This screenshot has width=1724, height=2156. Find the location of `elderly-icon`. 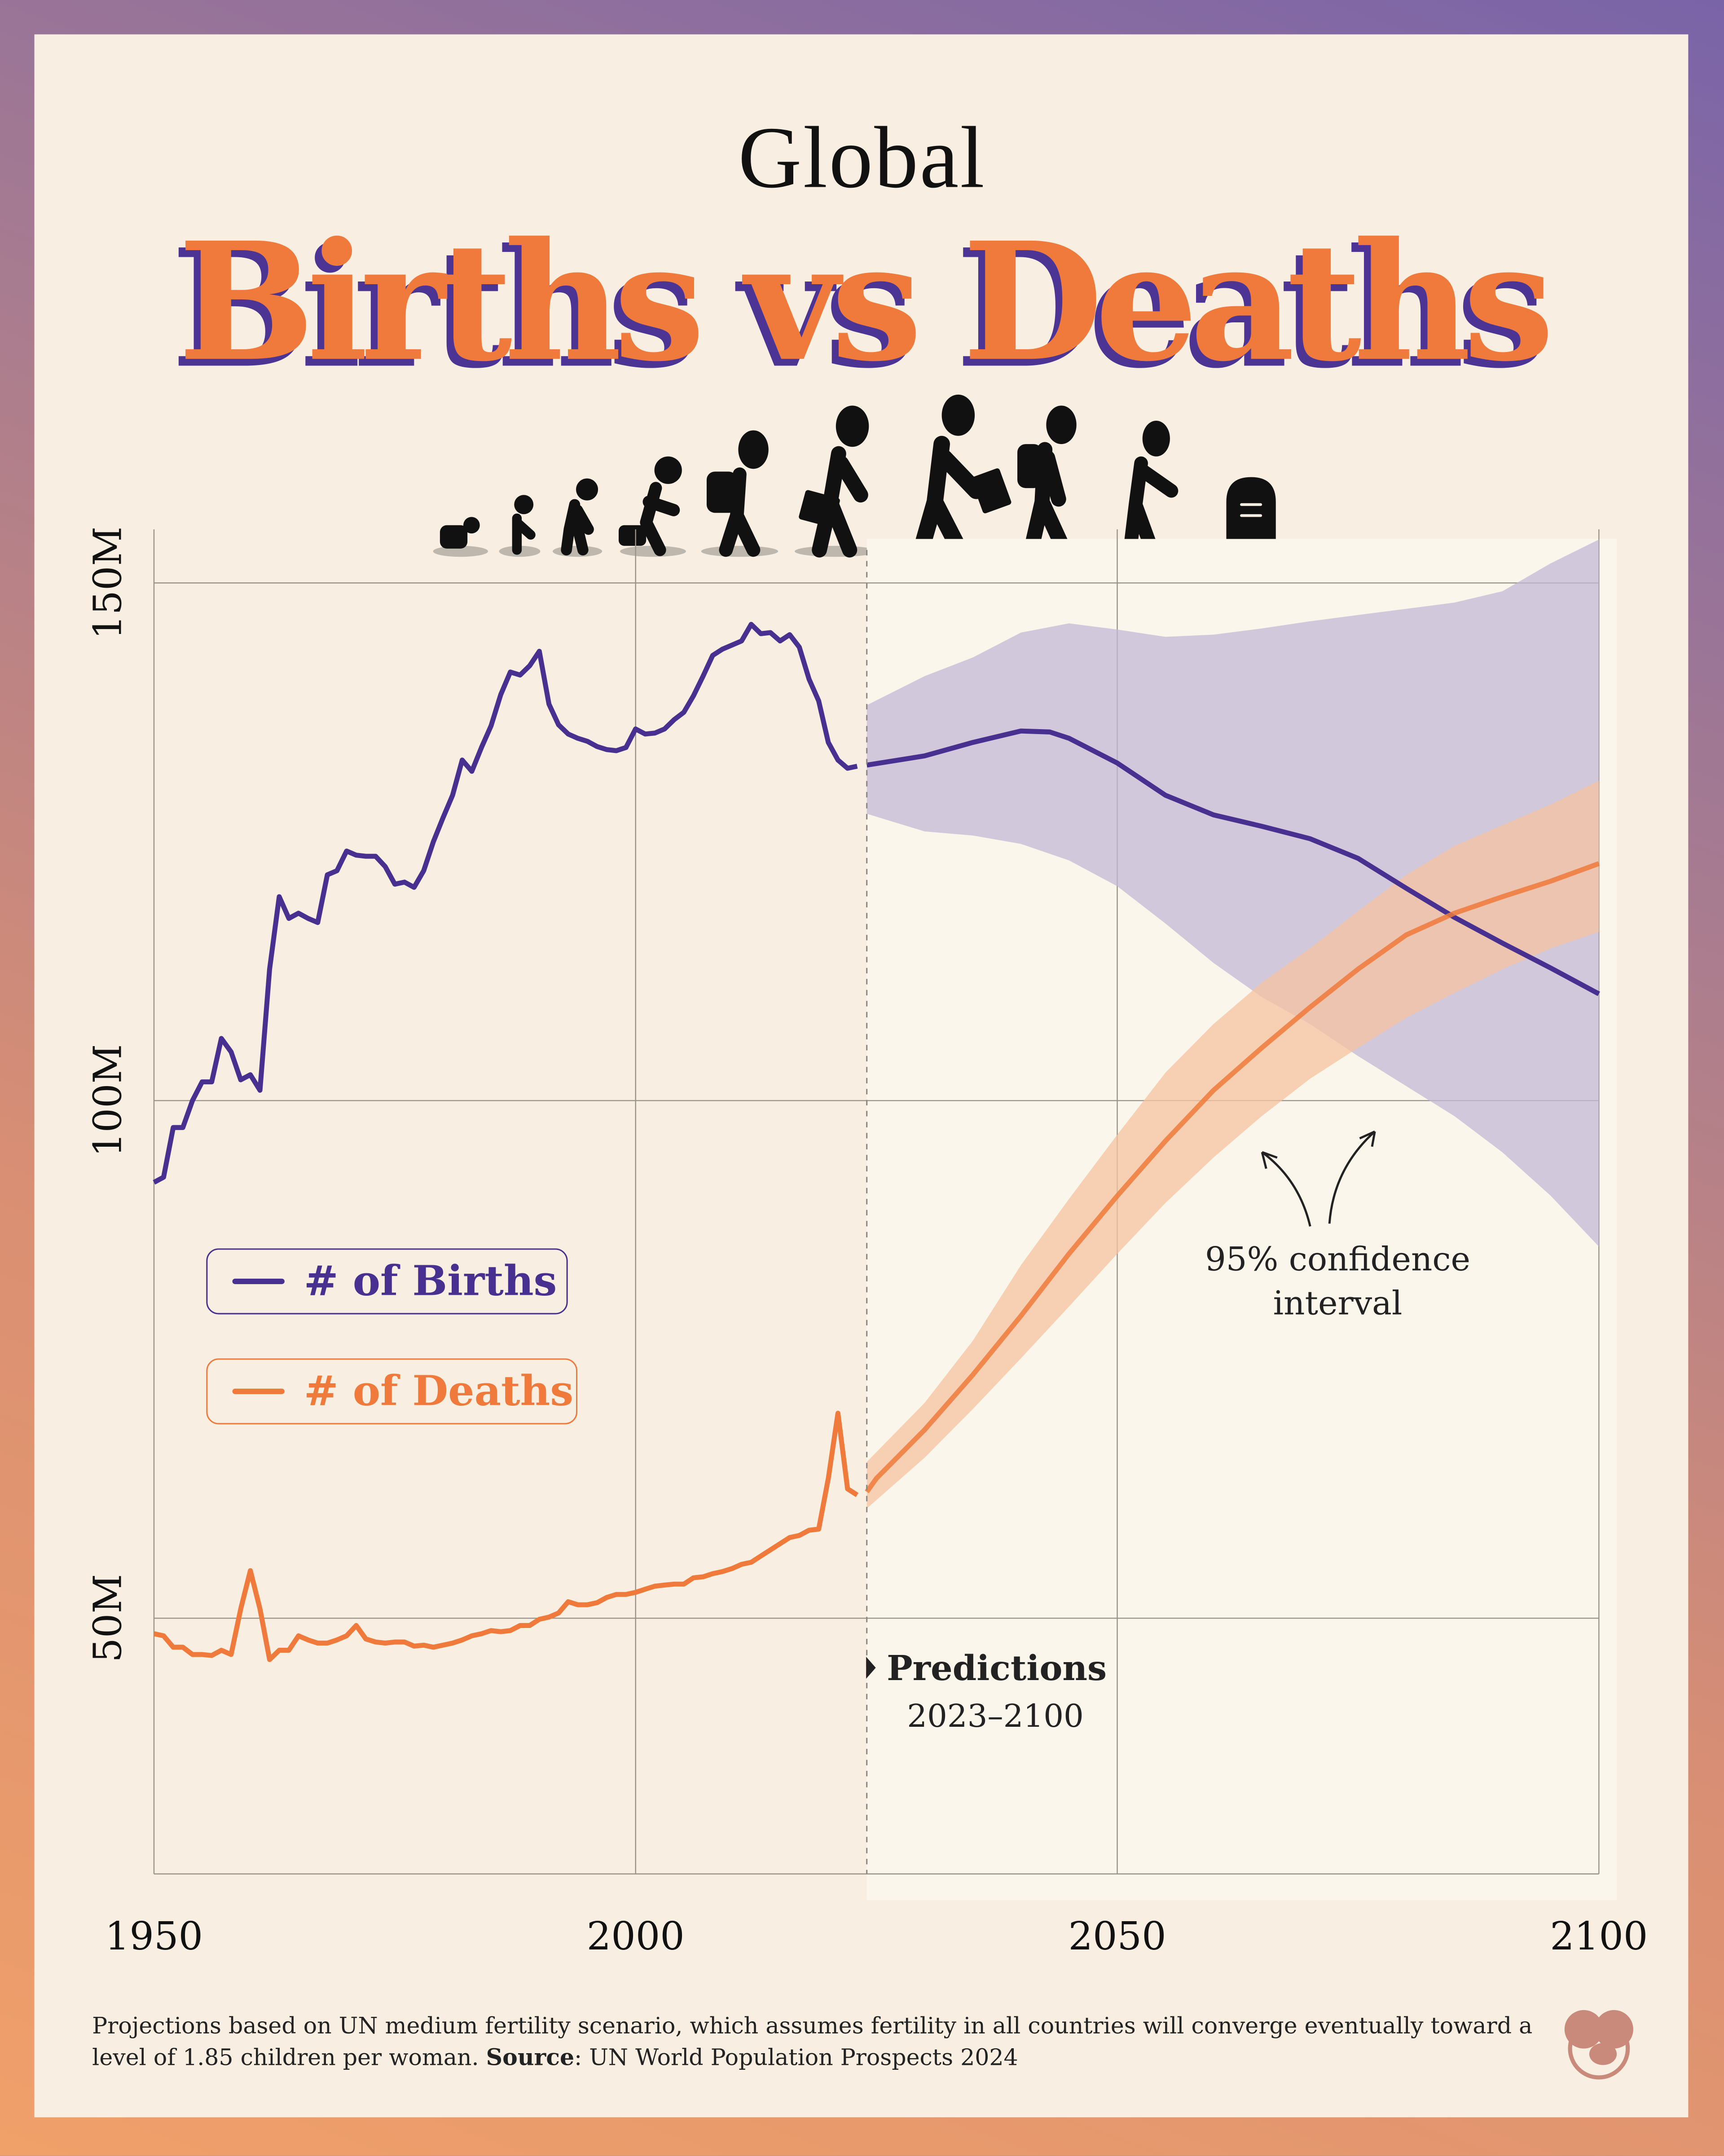

elderly-icon is located at coordinates (1151, 489).